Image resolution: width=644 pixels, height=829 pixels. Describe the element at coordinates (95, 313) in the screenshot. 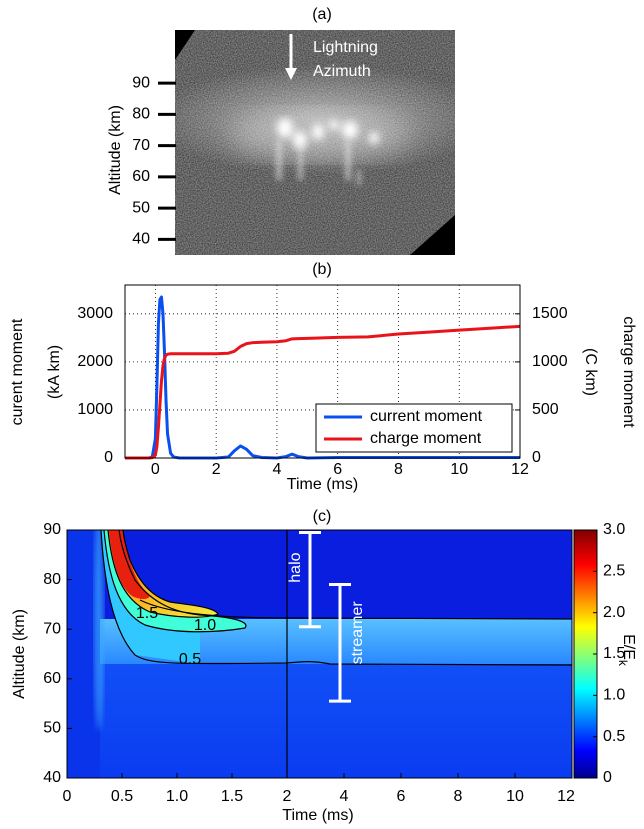

I see `y-tick-label: 3000` at that location.